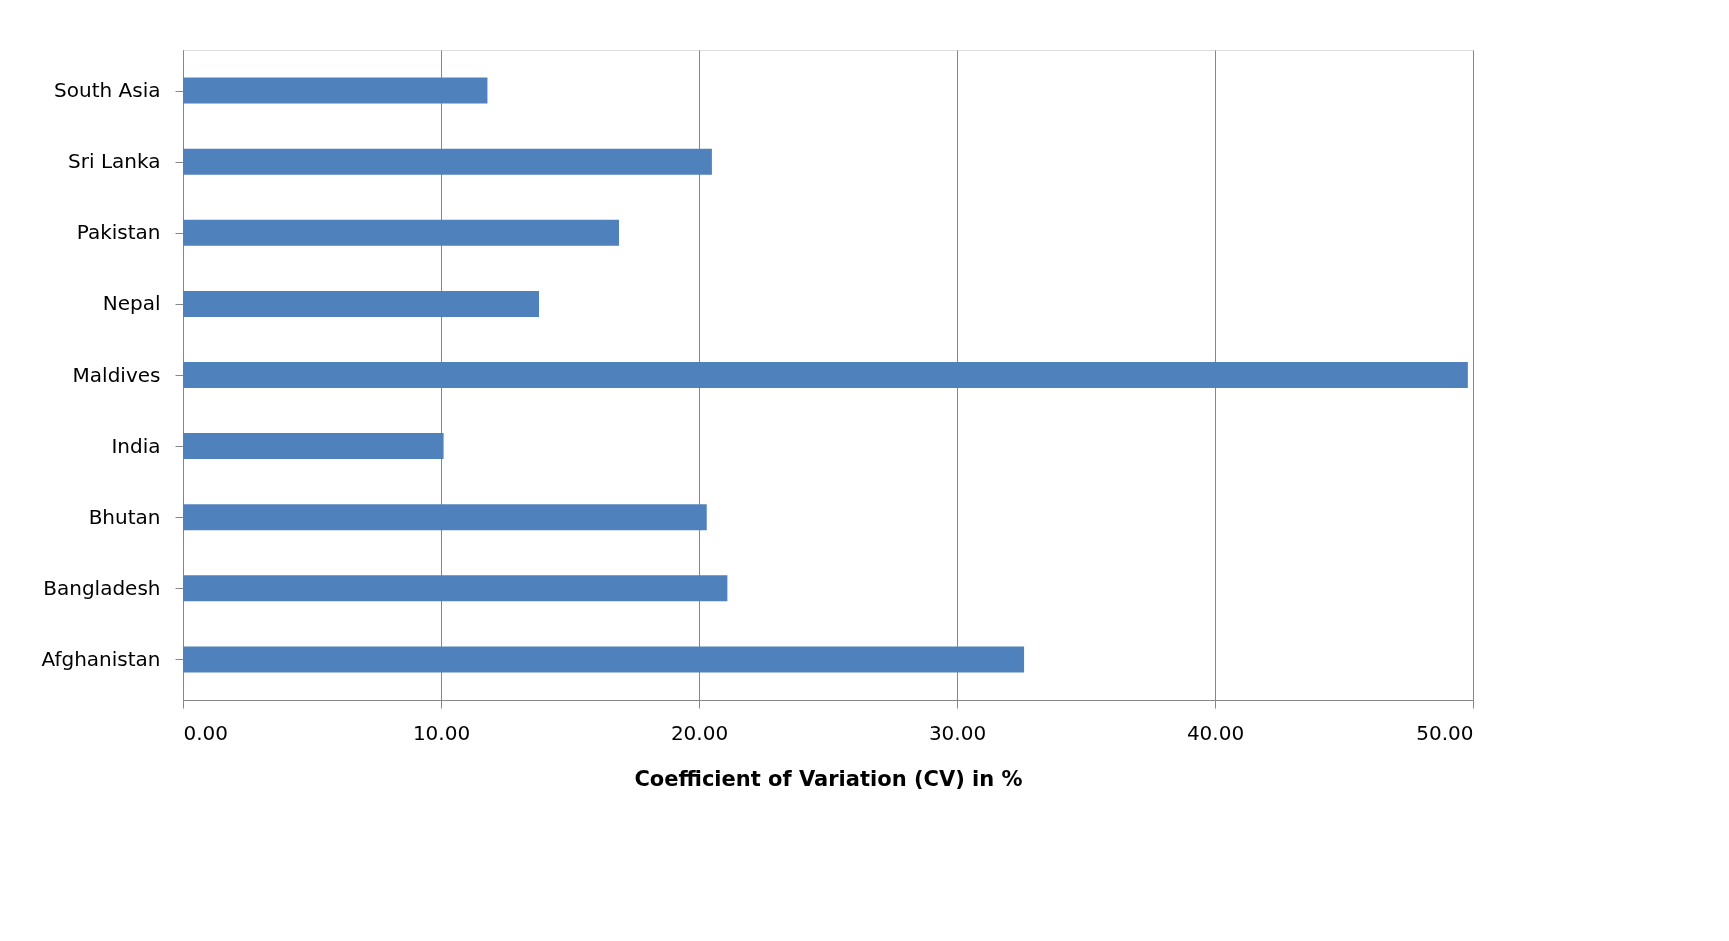 Image resolution: width=1729 pixels, height=941 pixels. I want to click on y-tick-label: India, so click(136, 445).